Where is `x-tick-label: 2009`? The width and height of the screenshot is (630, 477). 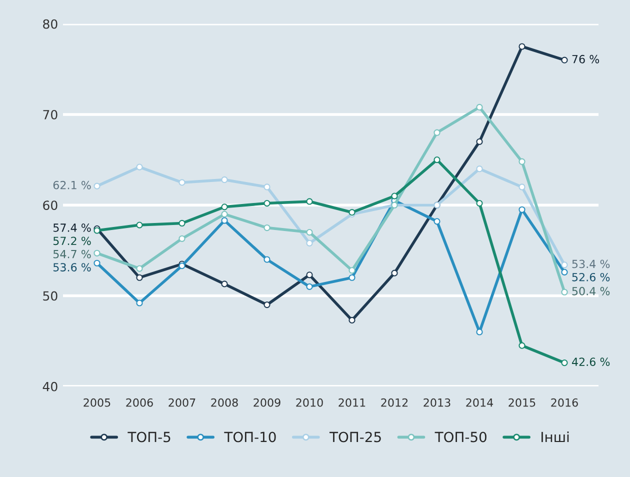
x-tick-label: 2009 is located at coordinates (267, 402).